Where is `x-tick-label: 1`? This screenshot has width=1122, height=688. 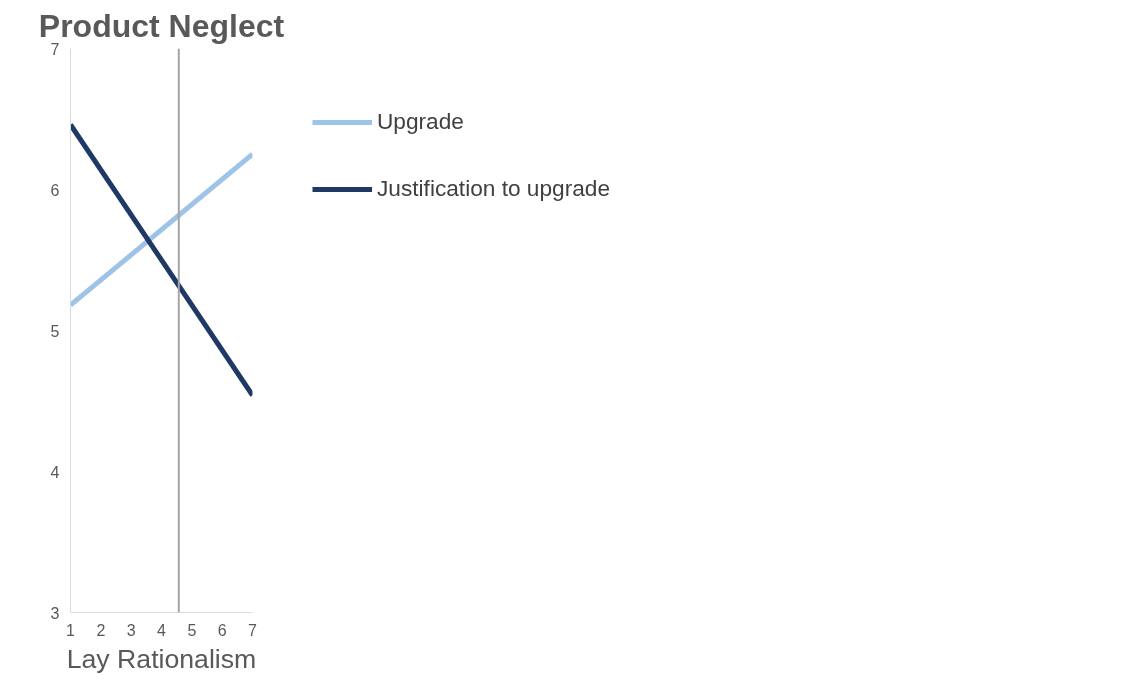 x-tick-label: 1 is located at coordinates (71, 630).